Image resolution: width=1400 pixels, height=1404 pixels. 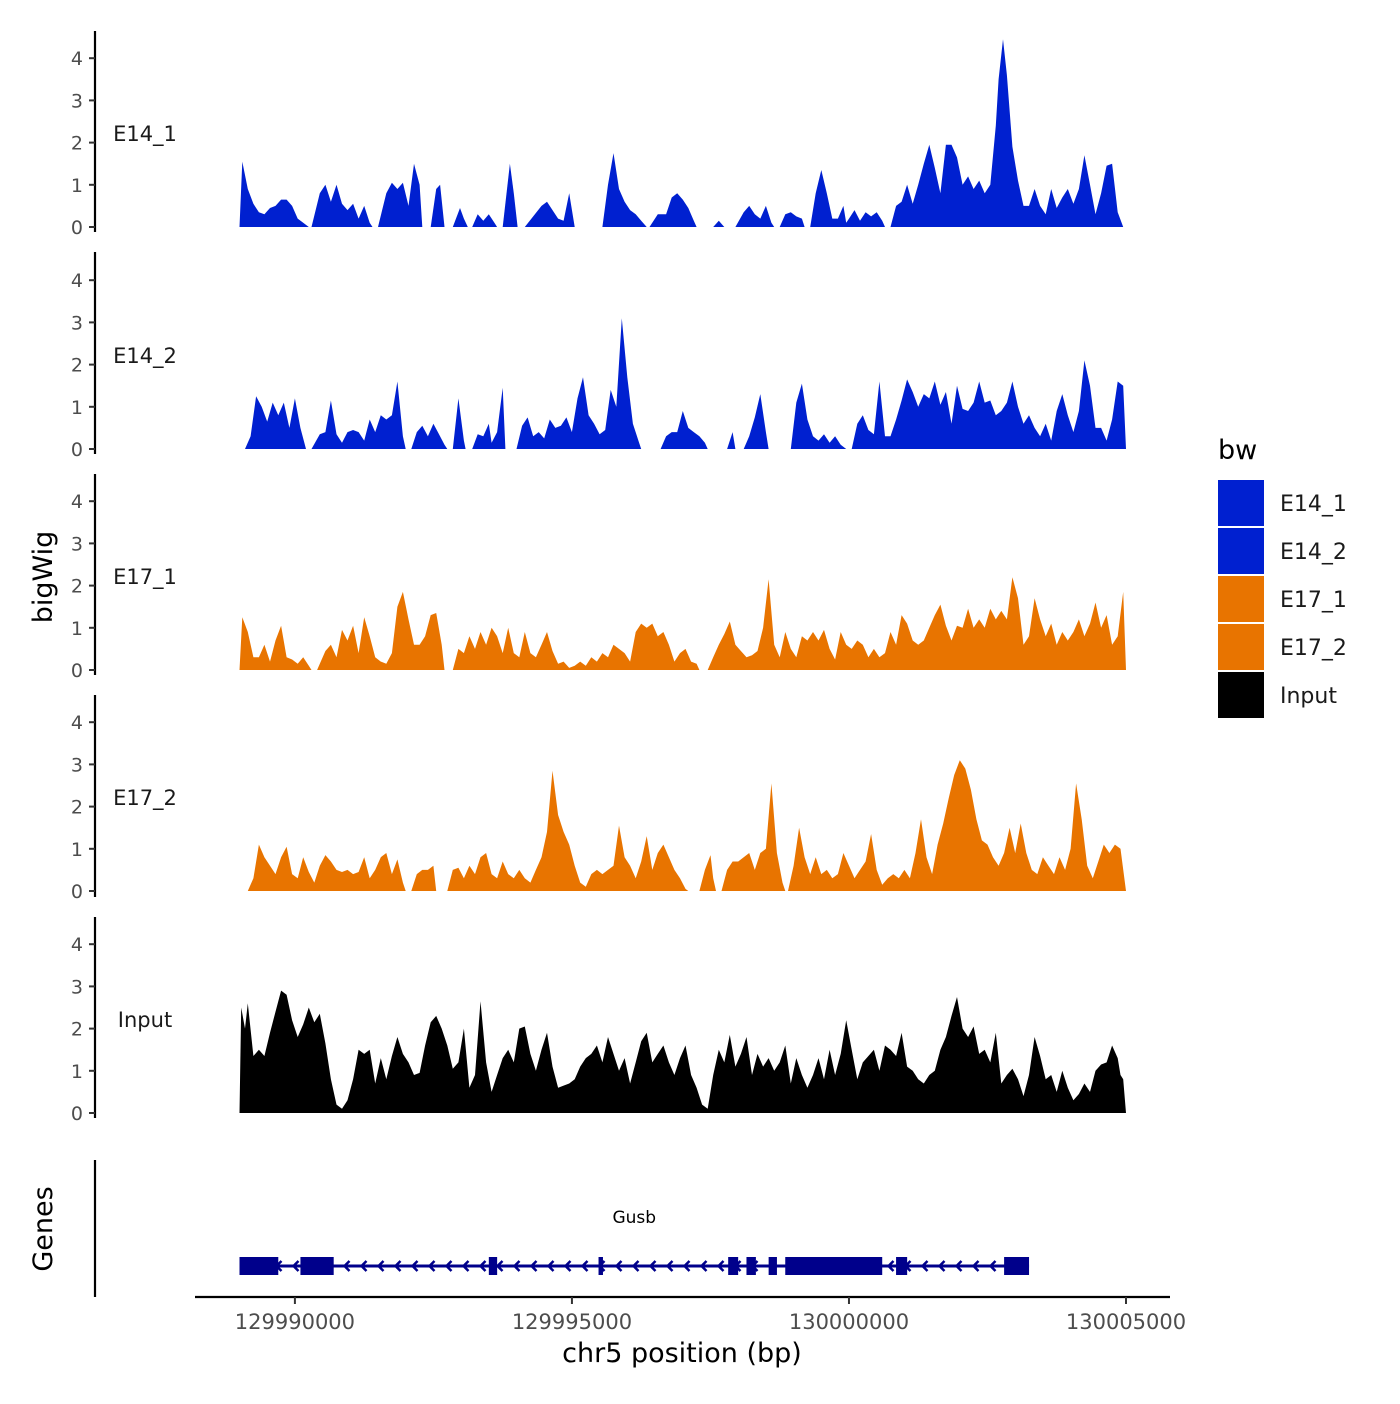 I want to click on x-tick-label: 129990000, so click(x=295, y=1322).